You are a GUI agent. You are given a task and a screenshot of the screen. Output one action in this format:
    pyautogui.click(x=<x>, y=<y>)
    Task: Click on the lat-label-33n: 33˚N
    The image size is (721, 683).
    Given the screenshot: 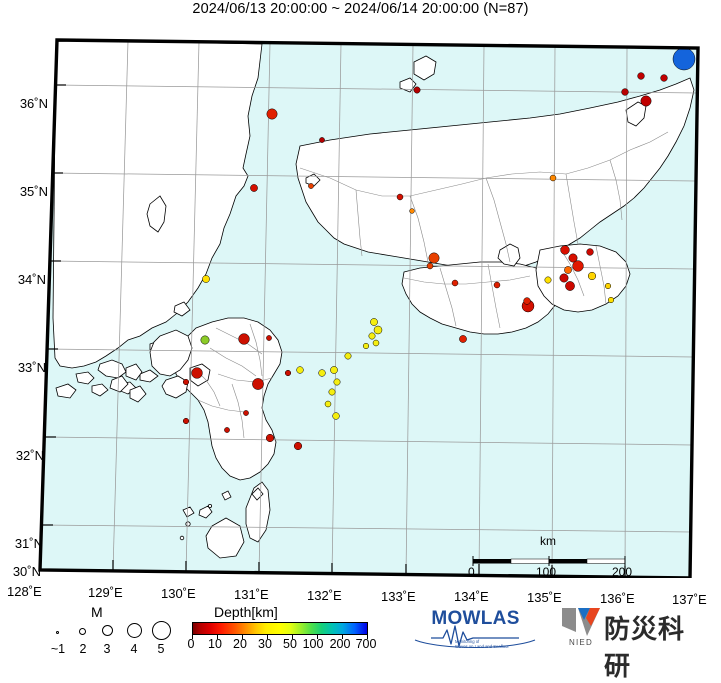 What is the action you would take?
    pyautogui.click(x=31, y=367)
    